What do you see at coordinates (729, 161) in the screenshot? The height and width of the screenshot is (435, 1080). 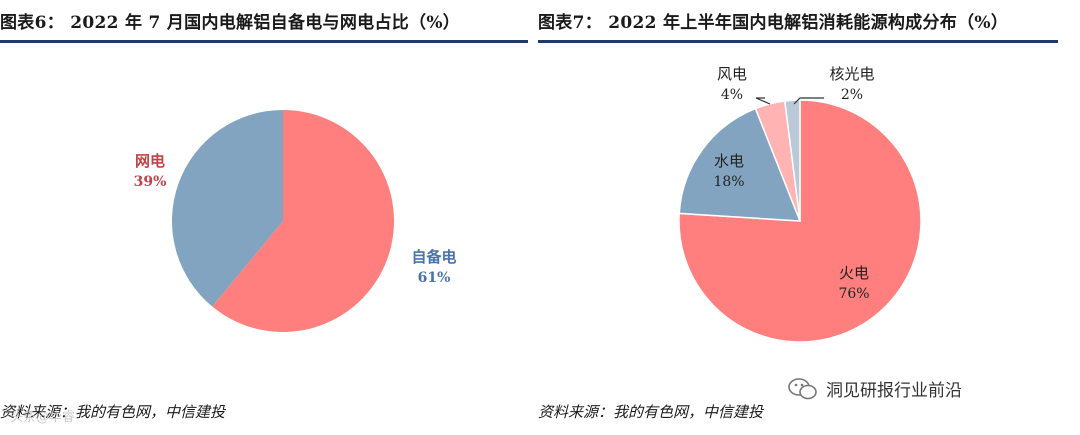 I see `slice-name-label-水电: 水电` at bounding box center [729, 161].